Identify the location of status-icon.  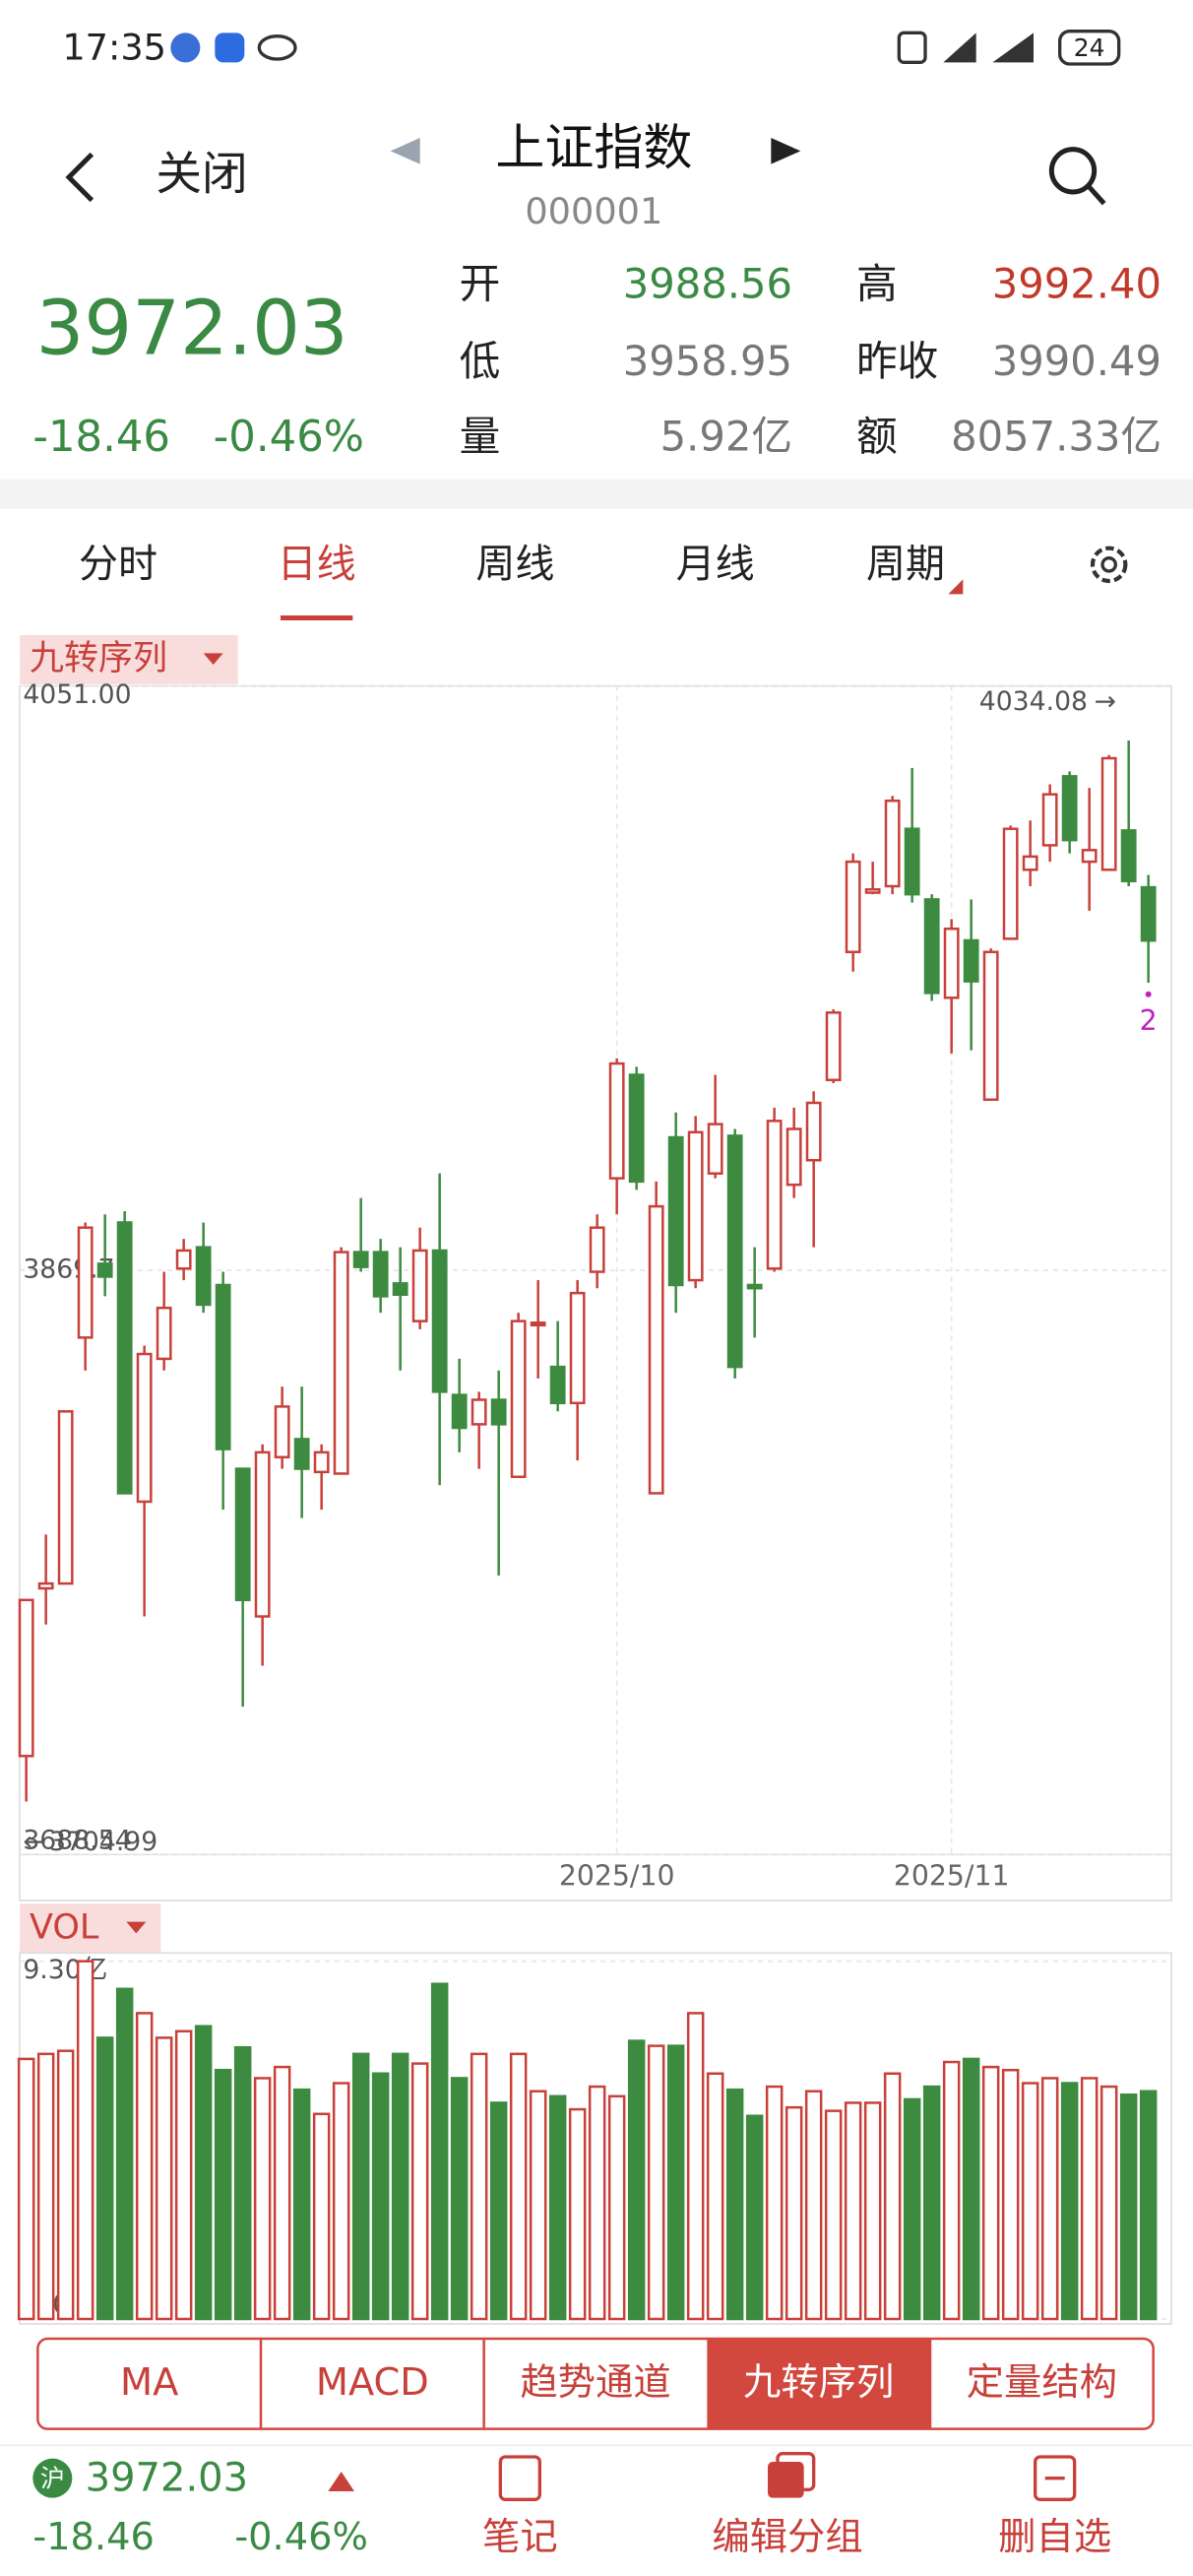
(912, 48).